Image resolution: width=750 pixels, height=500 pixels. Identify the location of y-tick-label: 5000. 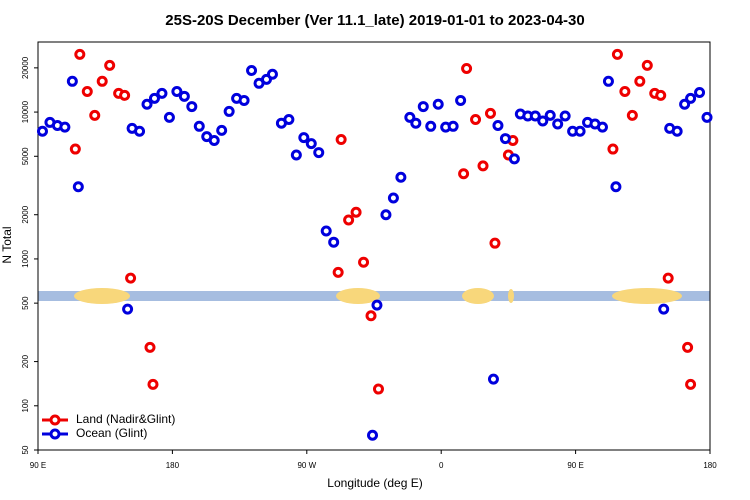
(25, 156).